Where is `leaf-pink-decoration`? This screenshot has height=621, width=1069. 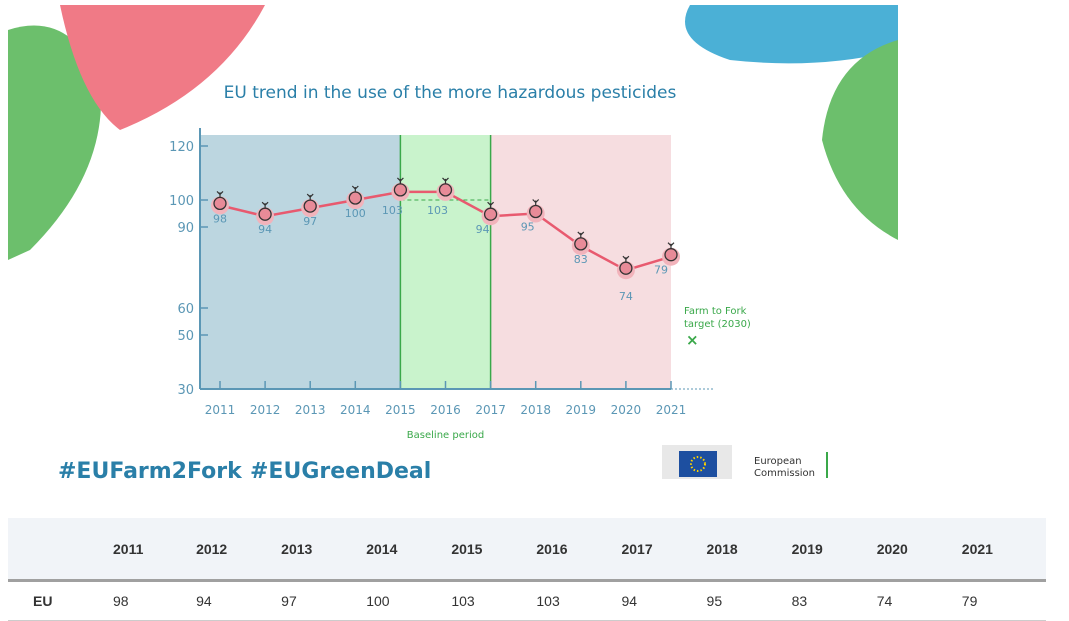
leaf-pink-decoration is located at coordinates (162, 67).